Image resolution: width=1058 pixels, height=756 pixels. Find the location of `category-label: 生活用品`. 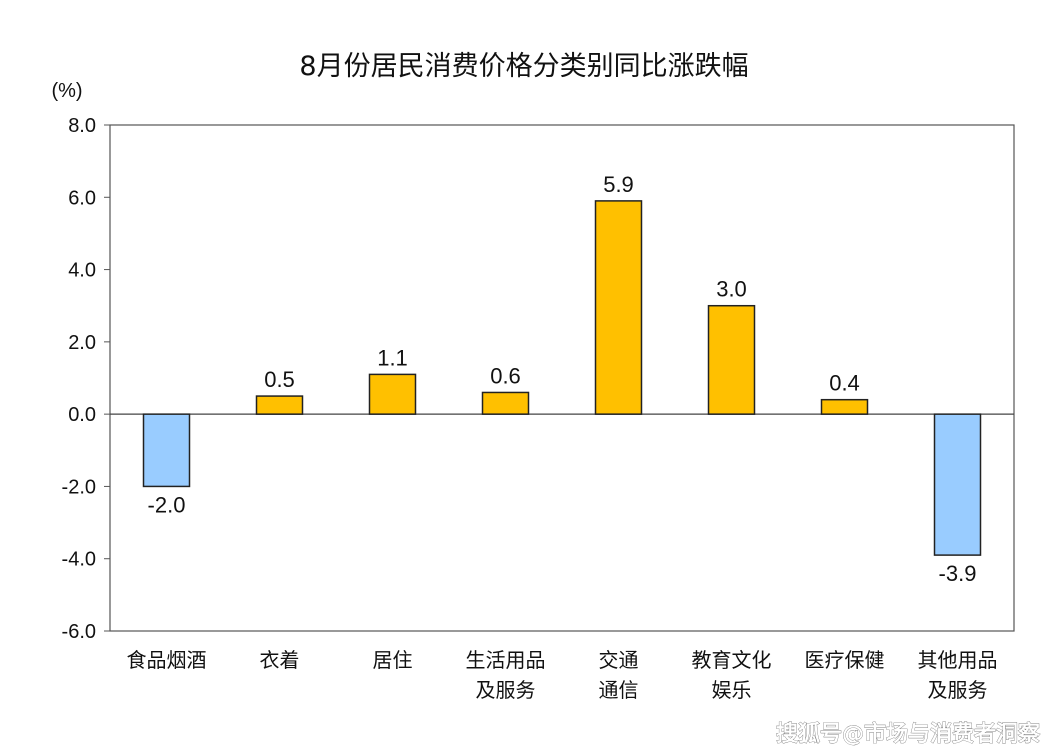

category-label: 生活用品 is located at coordinates (506, 660).